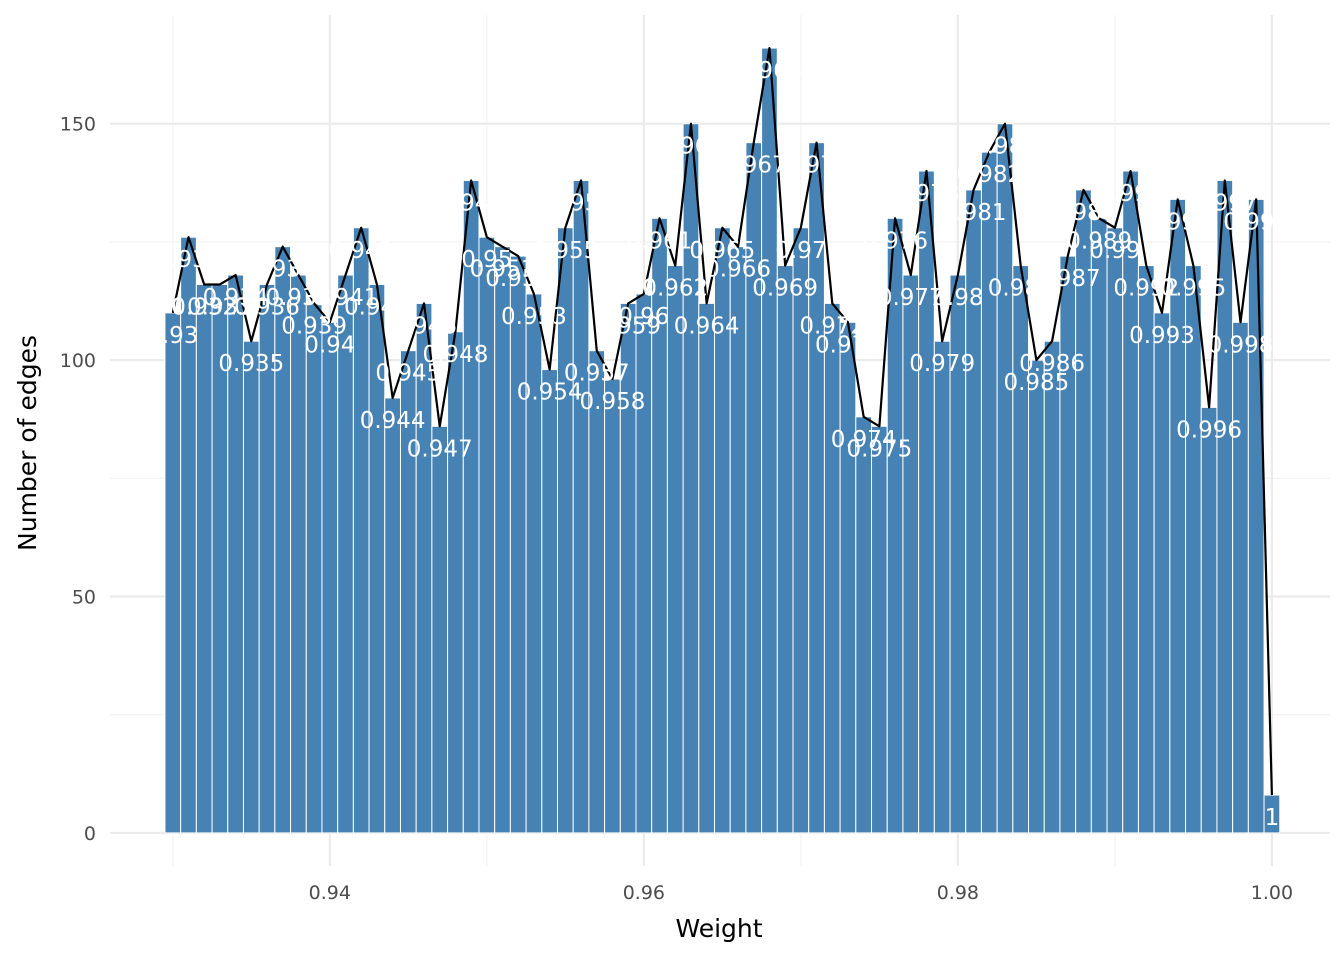 The height and width of the screenshot is (960, 1344). Describe the element at coordinates (236, 298) in the screenshot. I see `bar-label: 0.934` at that location.